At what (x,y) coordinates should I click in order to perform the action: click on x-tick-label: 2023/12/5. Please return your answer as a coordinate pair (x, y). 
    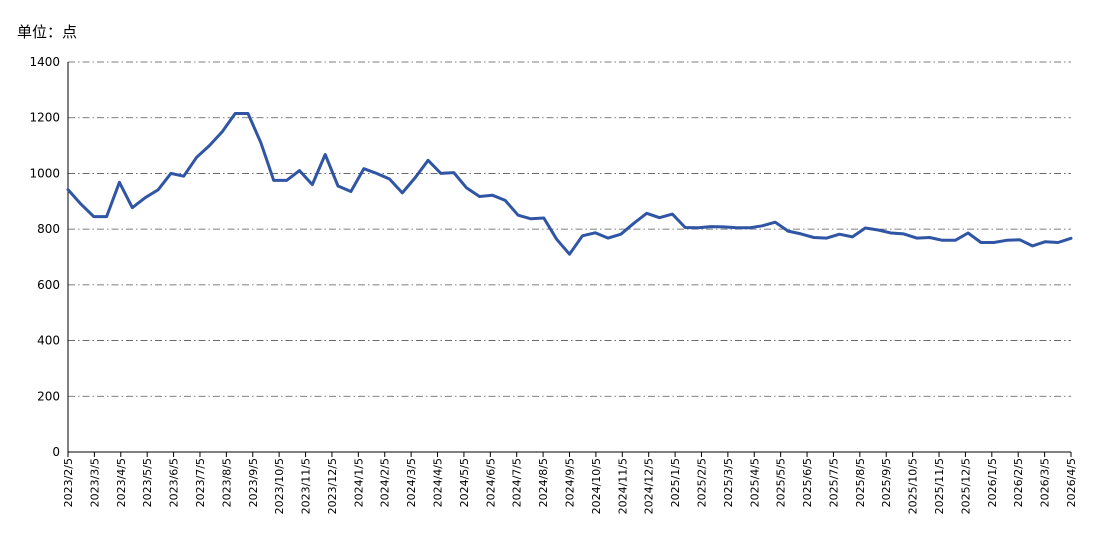
    Looking at the image, I should click on (332, 486).